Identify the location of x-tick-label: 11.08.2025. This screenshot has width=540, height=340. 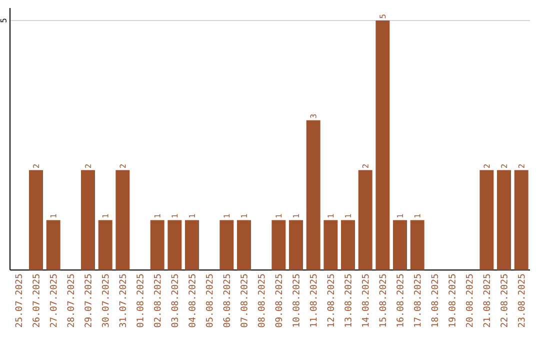
(313, 300).